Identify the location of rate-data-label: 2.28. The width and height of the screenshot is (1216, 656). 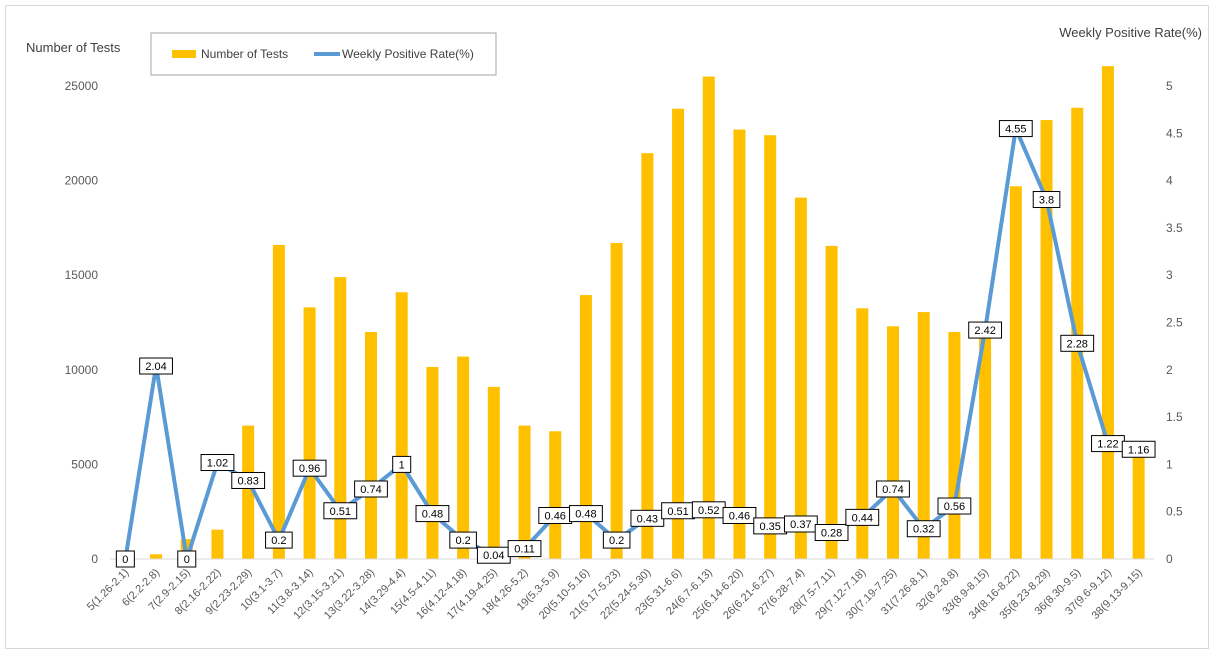
(1077, 343).